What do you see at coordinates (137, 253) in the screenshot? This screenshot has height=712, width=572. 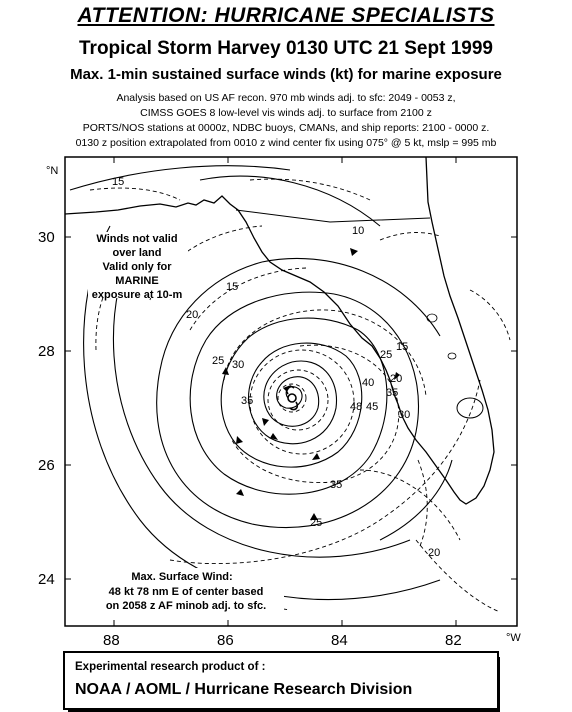 I see `svg-text: over land` at bounding box center [137, 253].